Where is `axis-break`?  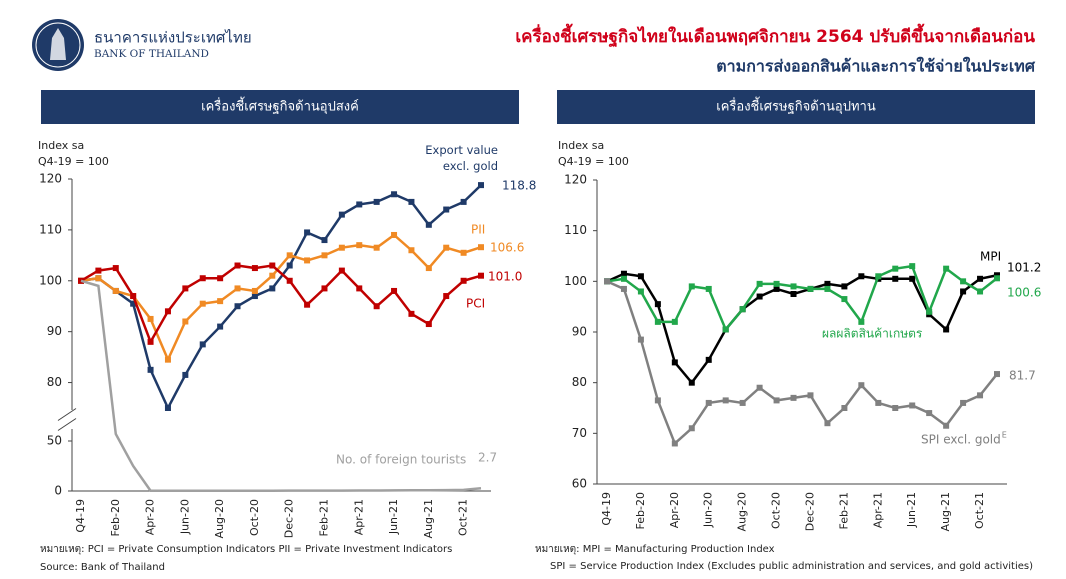 axis-break is located at coordinates (67, 424).